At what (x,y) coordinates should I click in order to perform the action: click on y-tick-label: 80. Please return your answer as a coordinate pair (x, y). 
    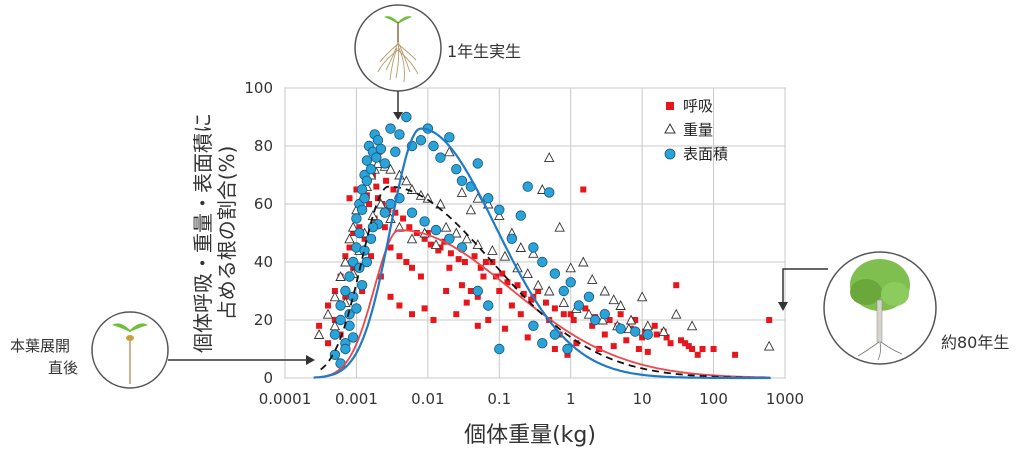
    Looking at the image, I should click on (263, 146).